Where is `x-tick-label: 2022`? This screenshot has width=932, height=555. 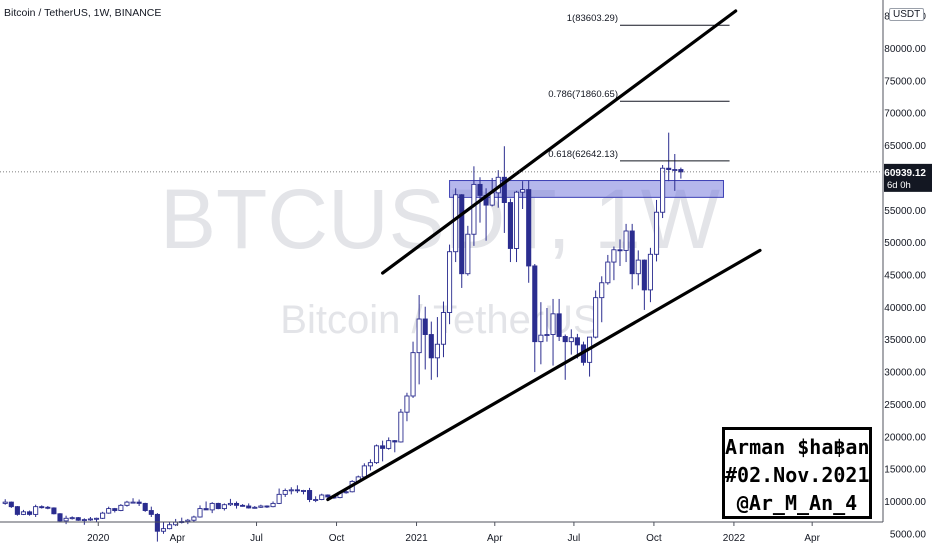
x-tick-label: 2022 is located at coordinates (734, 538).